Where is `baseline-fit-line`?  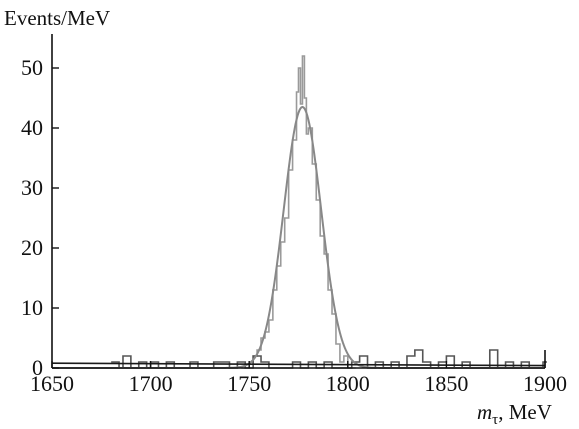 baseline-fit-line is located at coordinates (298, 364).